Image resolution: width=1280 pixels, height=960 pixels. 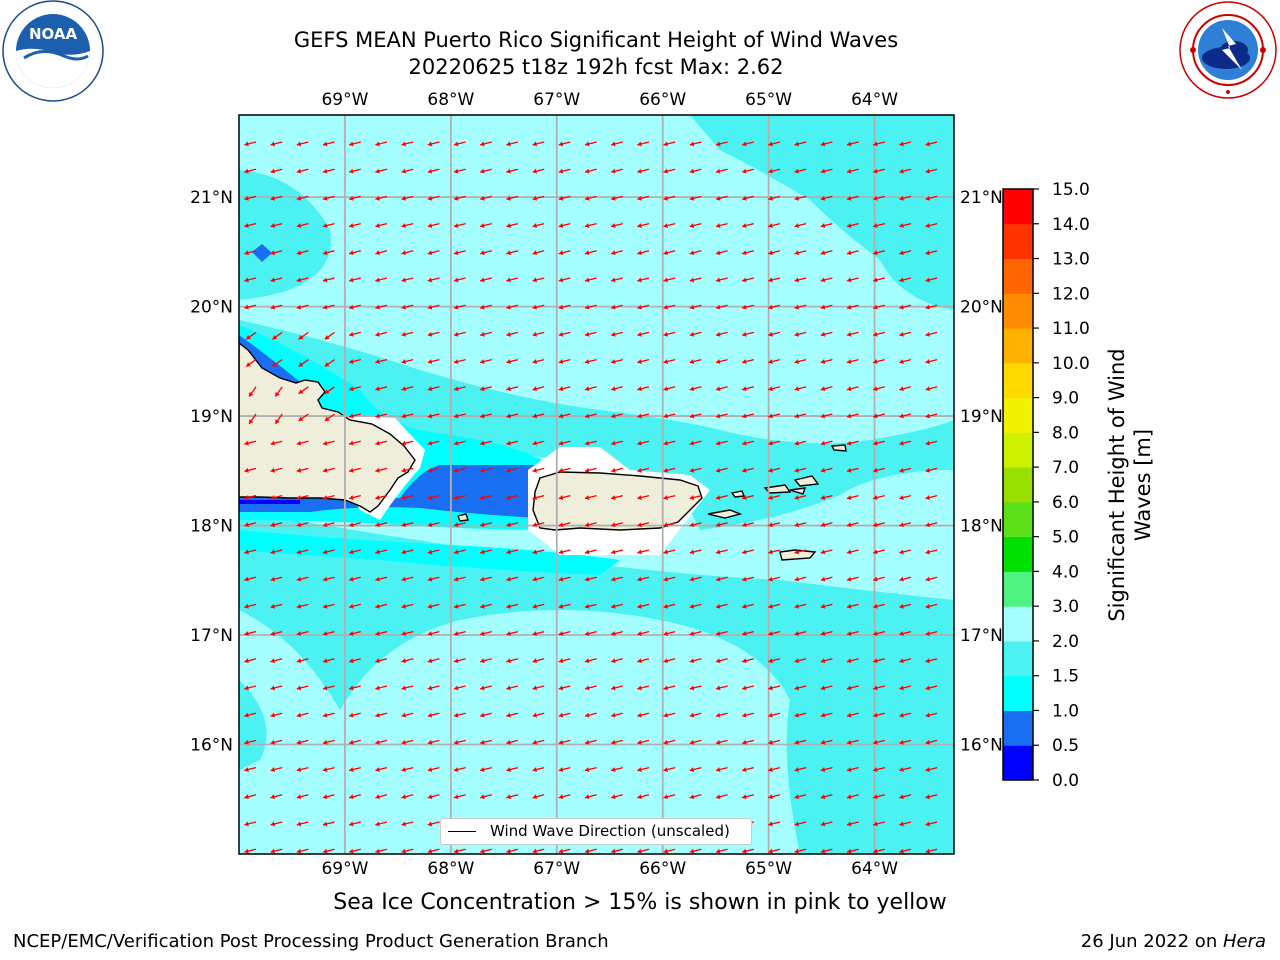 I want to click on lat-label-left: 18°N, so click(x=211, y=527).